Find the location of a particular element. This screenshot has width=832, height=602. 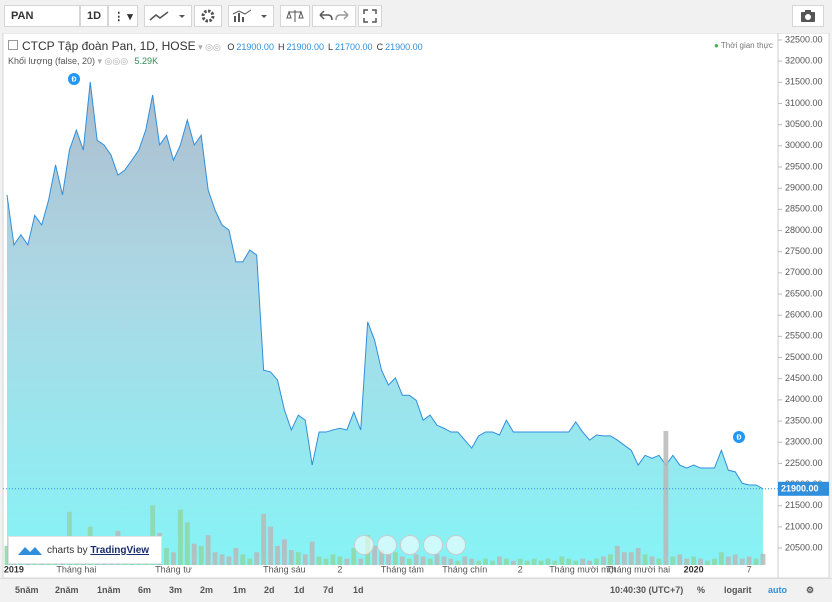

y-tick-label: 21000.00 is located at coordinates (804, 526).